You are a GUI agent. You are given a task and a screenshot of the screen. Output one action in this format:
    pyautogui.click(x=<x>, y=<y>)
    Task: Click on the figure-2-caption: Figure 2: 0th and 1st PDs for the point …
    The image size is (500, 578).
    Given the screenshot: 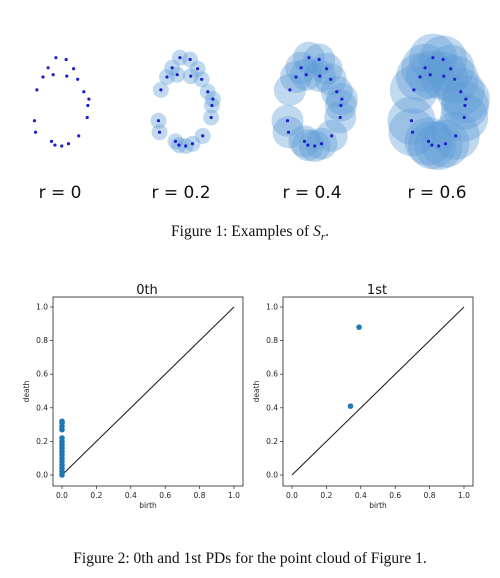 What is the action you would take?
    pyautogui.click(x=250, y=558)
    